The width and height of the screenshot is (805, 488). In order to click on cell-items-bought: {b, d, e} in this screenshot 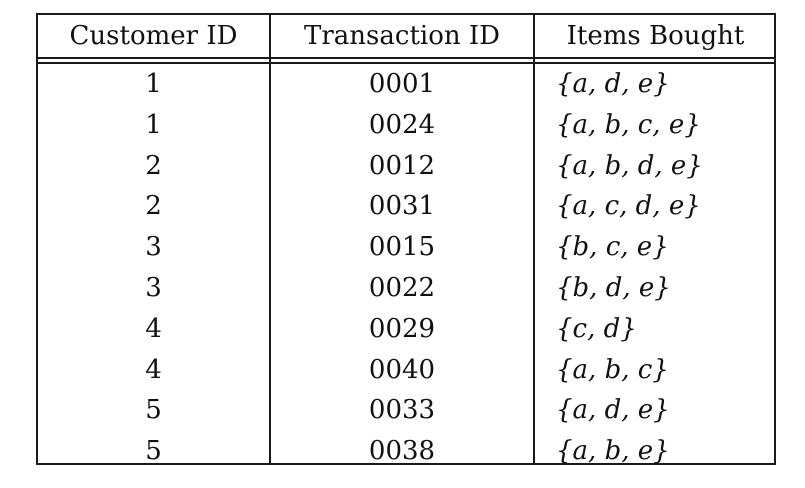, I will do `click(613, 287)`.